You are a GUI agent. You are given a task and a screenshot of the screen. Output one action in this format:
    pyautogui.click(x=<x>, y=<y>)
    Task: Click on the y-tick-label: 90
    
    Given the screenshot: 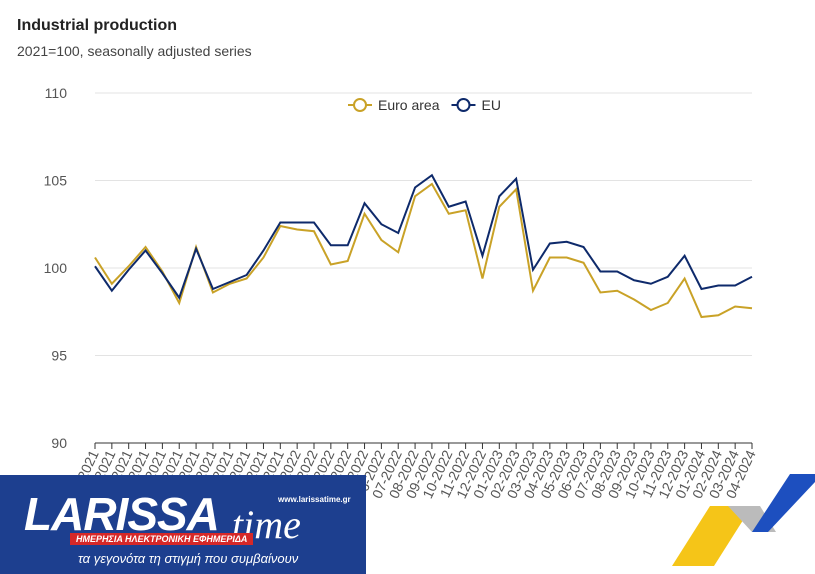 What is the action you would take?
    pyautogui.click(x=59, y=443)
    